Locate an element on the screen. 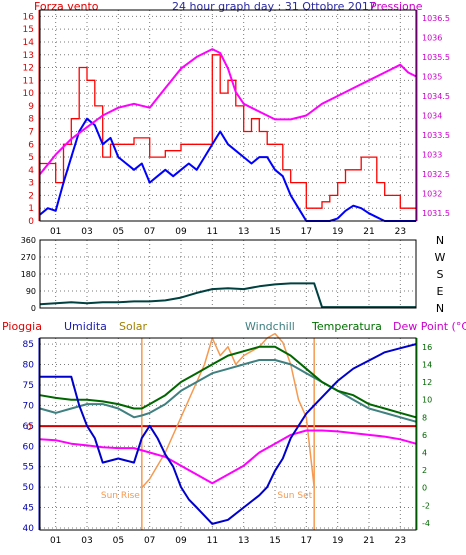 This screenshot has height=555, width=466. p3-x-tick: 07 is located at coordinates (149, 541).